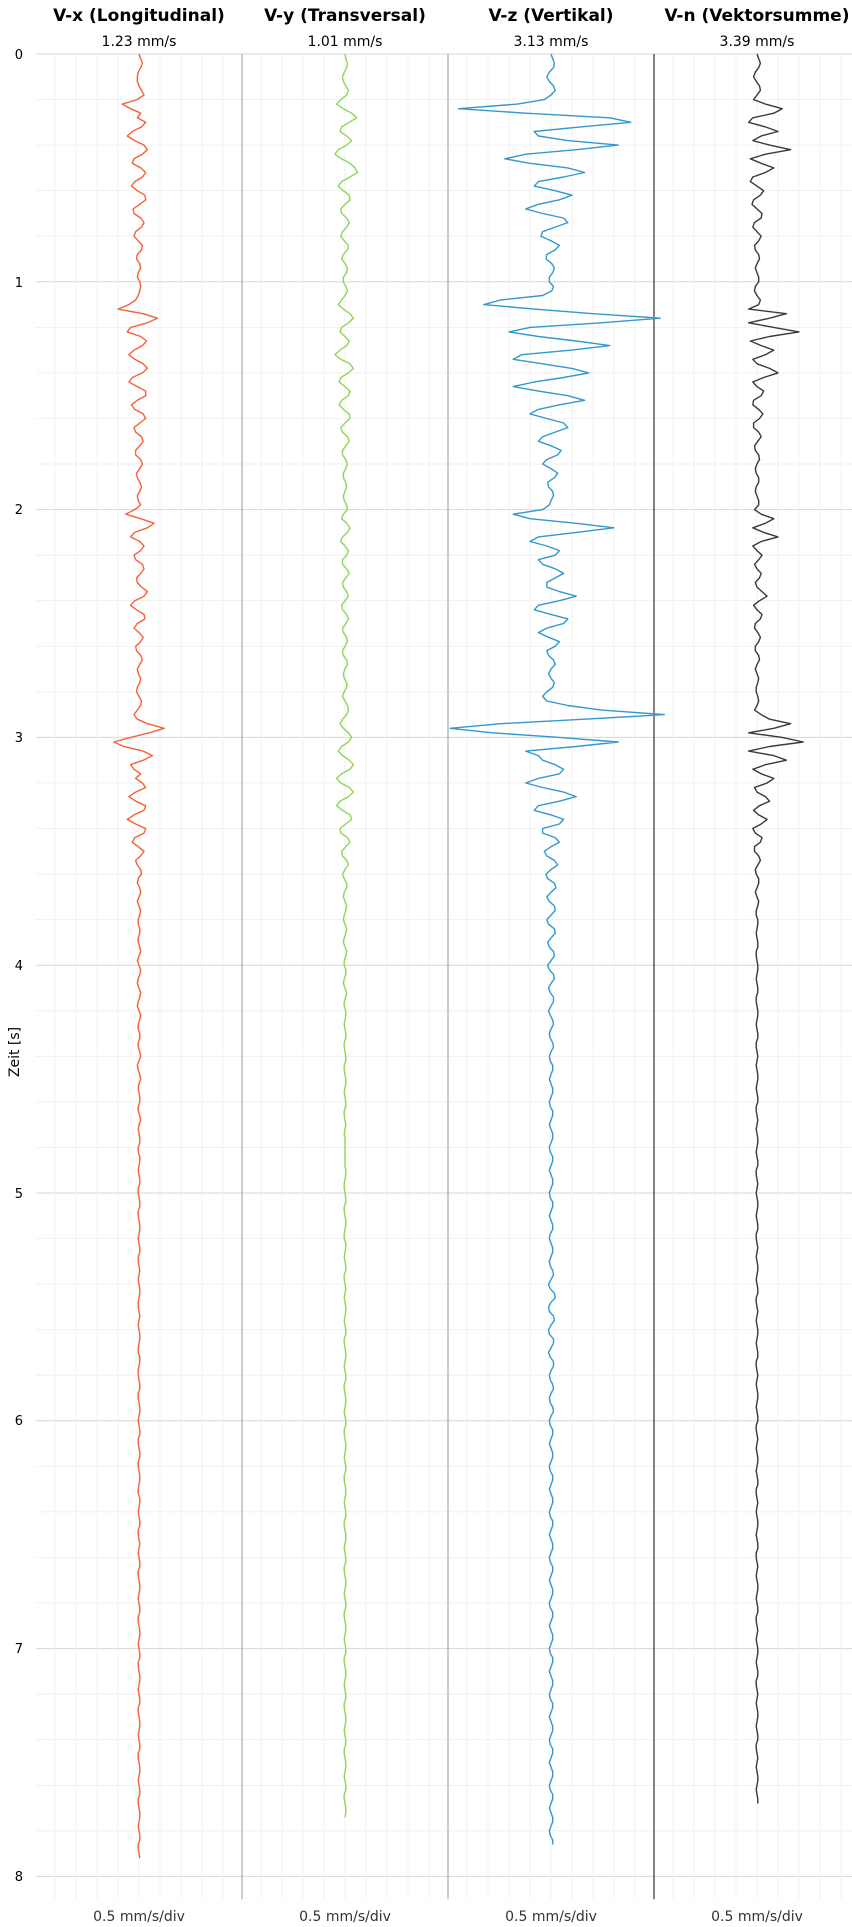 This screenshot has height=1927, width=852. I want to click on panel-peak-vy: 1.01 mm/s, so click(345, 42).